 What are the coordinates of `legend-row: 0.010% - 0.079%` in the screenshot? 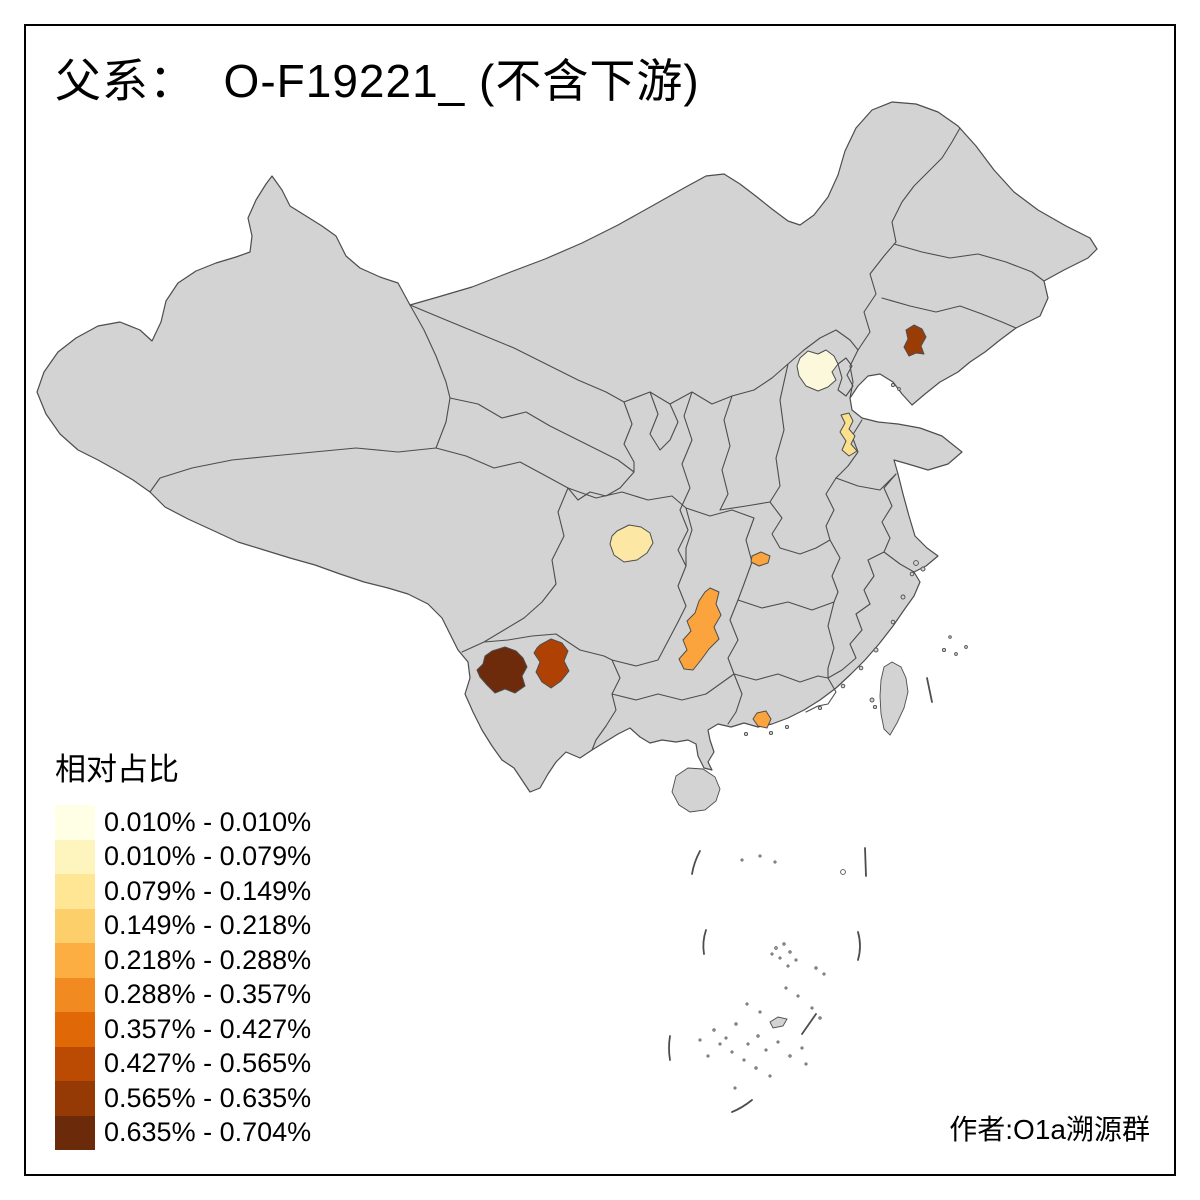 It's located at (183, 856).